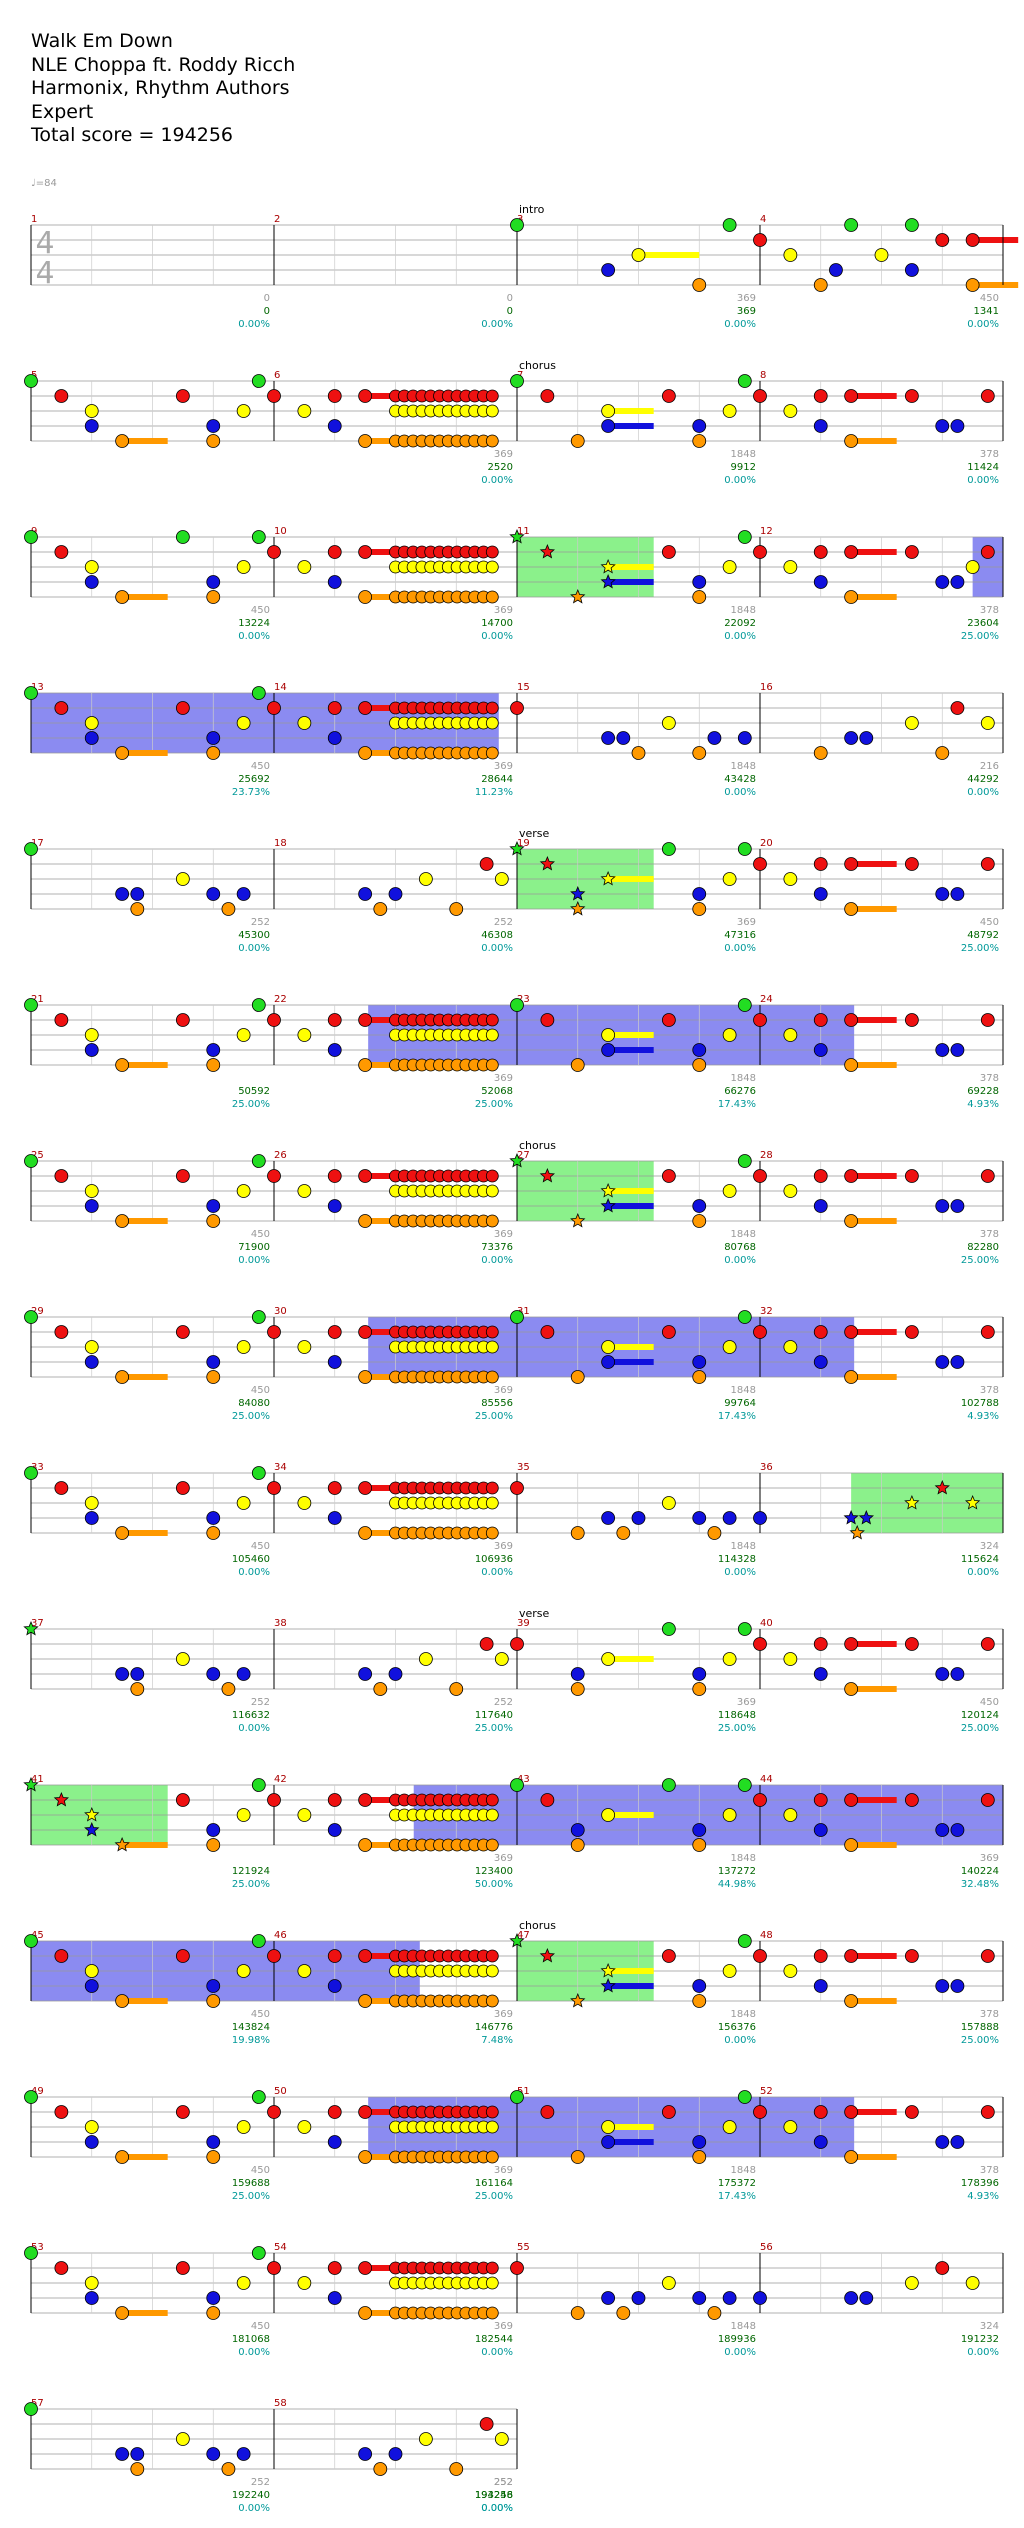 The height and width of the screenshot is (2528, 1024). I want to click on measure: 22 369 52068 25.00%, so click(392, 1052).